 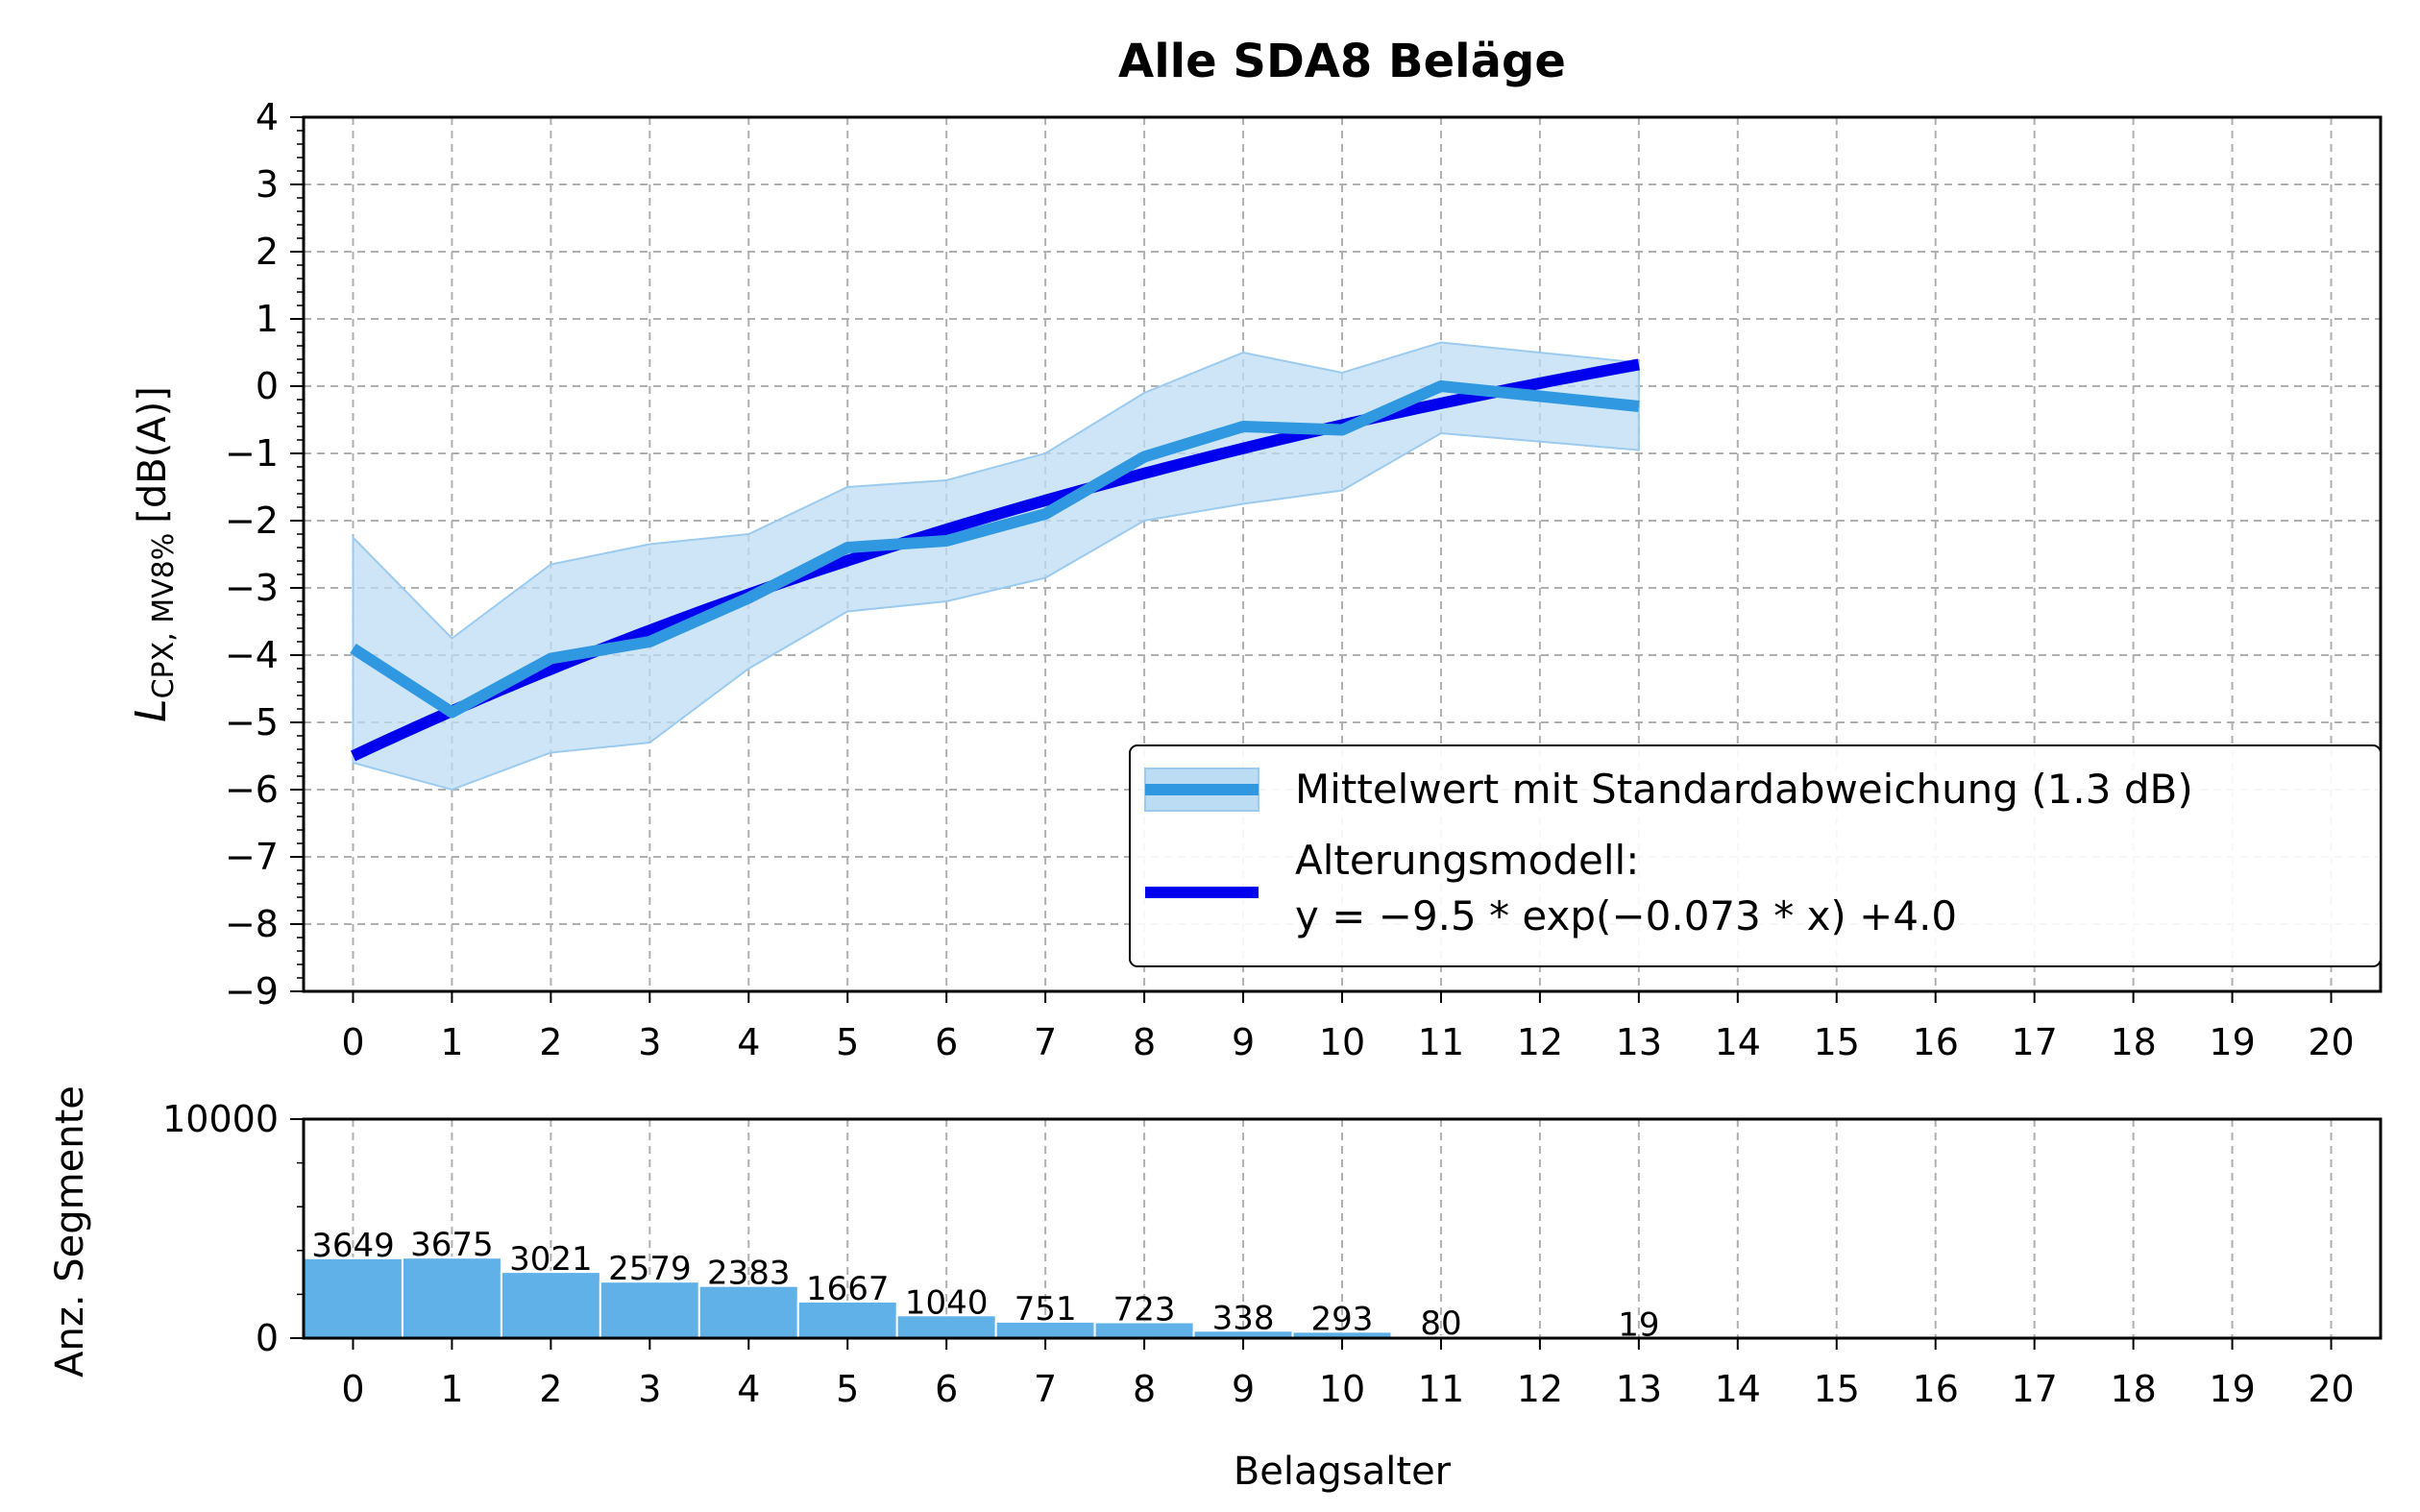 What do you see at coordinates (353, 1246) in the screenshot?
I see `bar-value-label: 3649` at bounding box center [353, 1246].